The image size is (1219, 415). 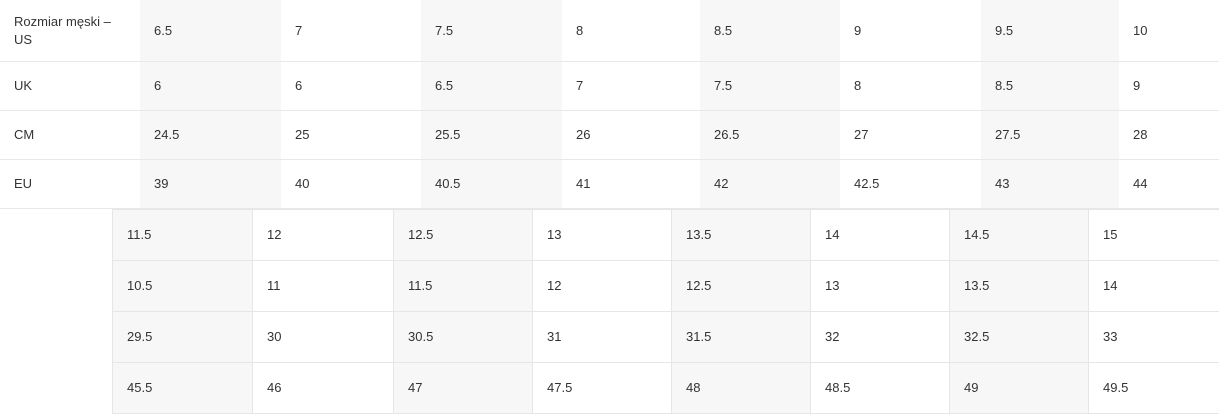 What do you see at coordinates (770, 184) in the screenshot?
I see `cell-eu-5: 42` at bounding box center [770, 184].